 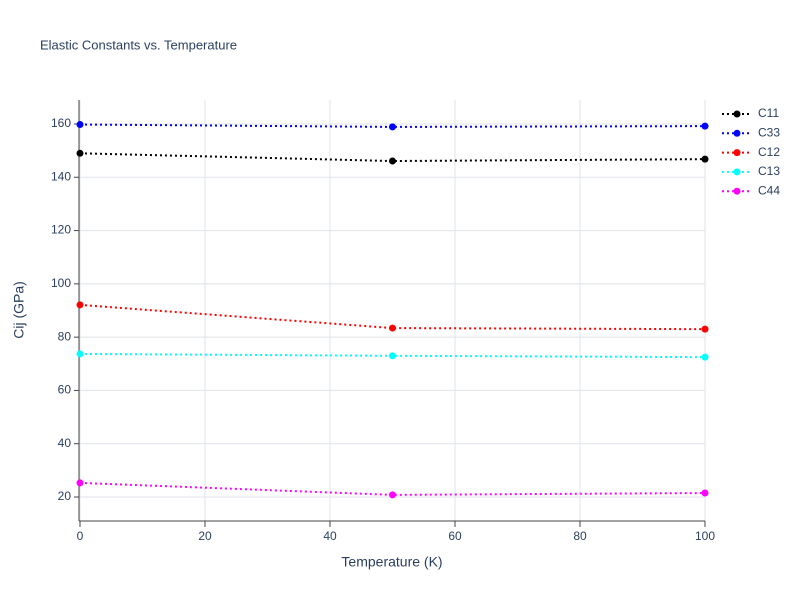 I want to click on chart-title: Elastic Constants vs. Temperature, so click(x=138, y=44).